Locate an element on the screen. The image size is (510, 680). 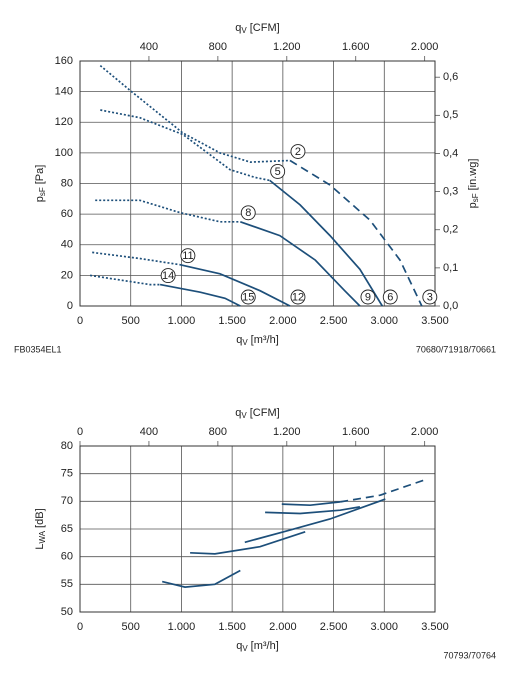
curve-label: 11 is located at coordinates (187, 256).